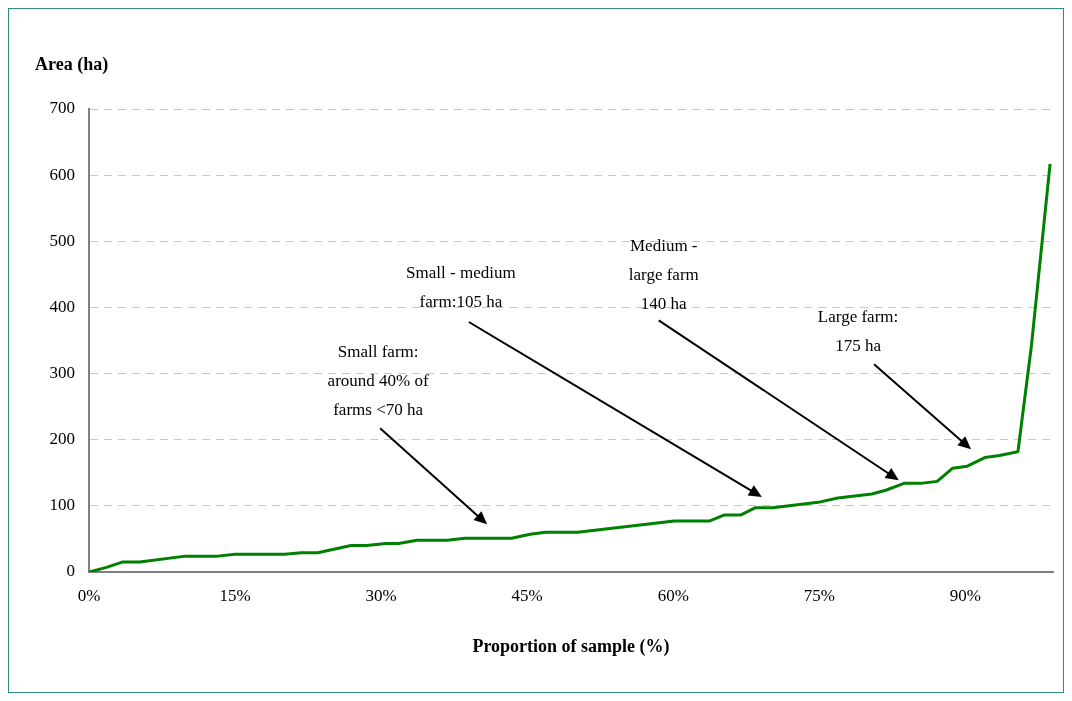 Image resolution: width=1072 pixels, height=701 pixels. I want to click on y-tick-label: 300, so click(62, 373).